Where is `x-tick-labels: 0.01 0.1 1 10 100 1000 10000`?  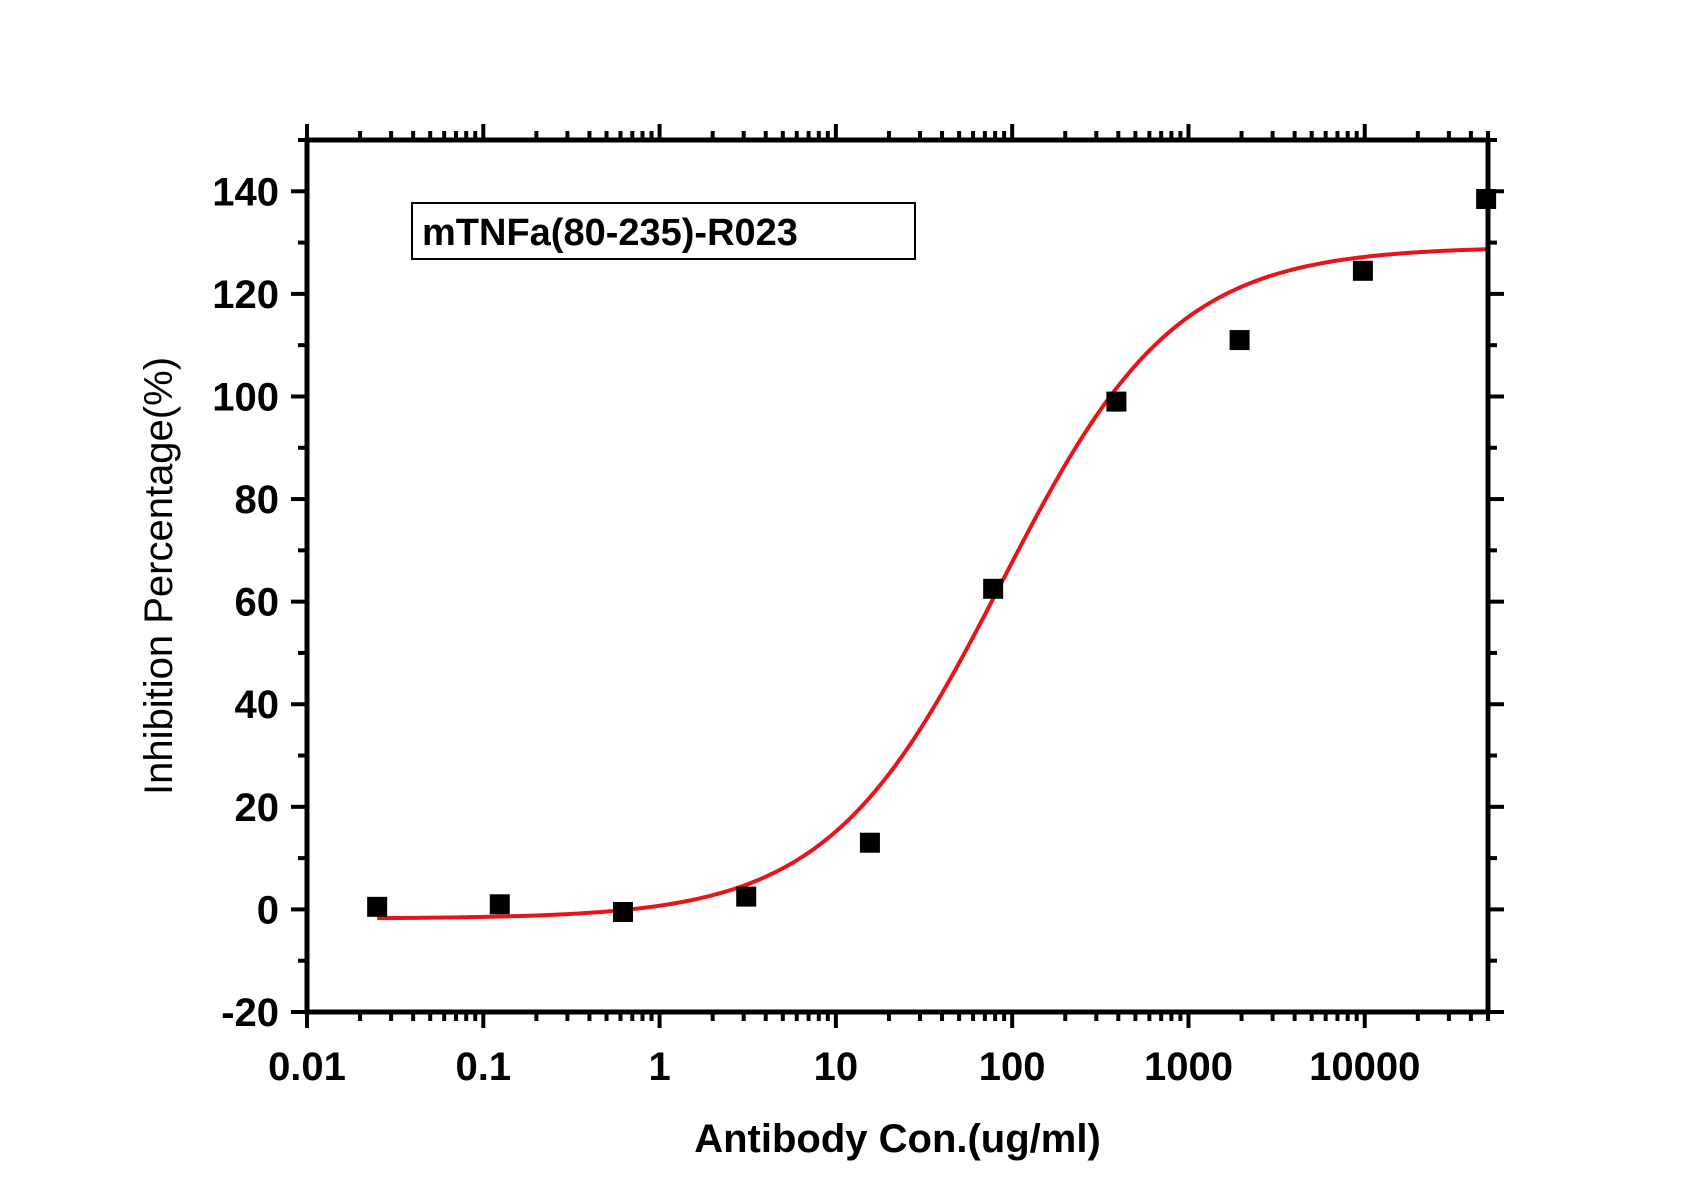 x-tick-labels: 0.01 0.1 1 10 100 1000 10000 is located at coordinates (844, 1067).